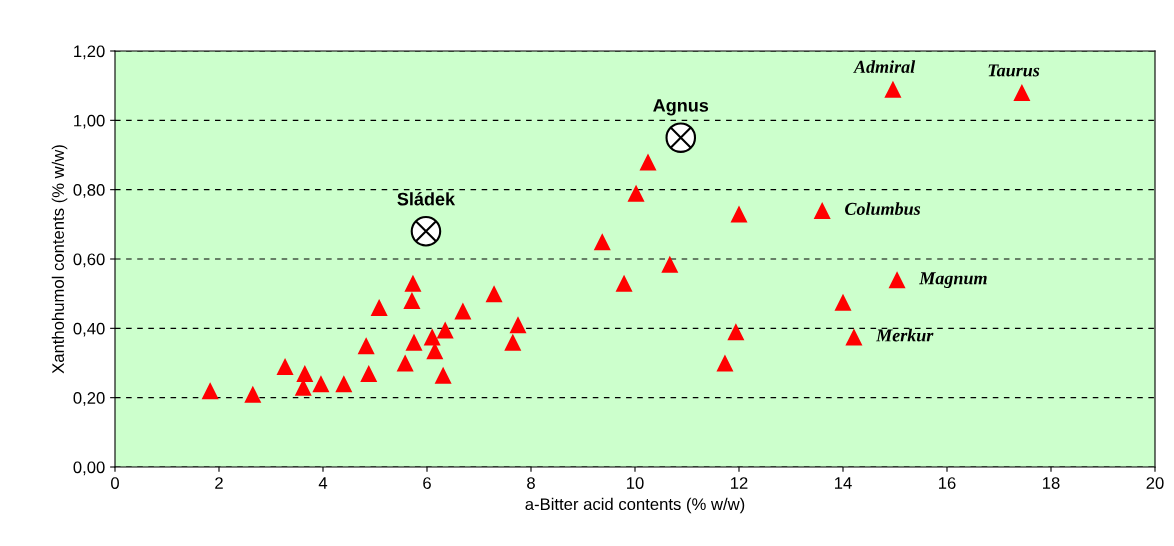  Describe the element at coordinates (89, 260) in the screenshot. I see `y-tick-label: 0,60` at that location.